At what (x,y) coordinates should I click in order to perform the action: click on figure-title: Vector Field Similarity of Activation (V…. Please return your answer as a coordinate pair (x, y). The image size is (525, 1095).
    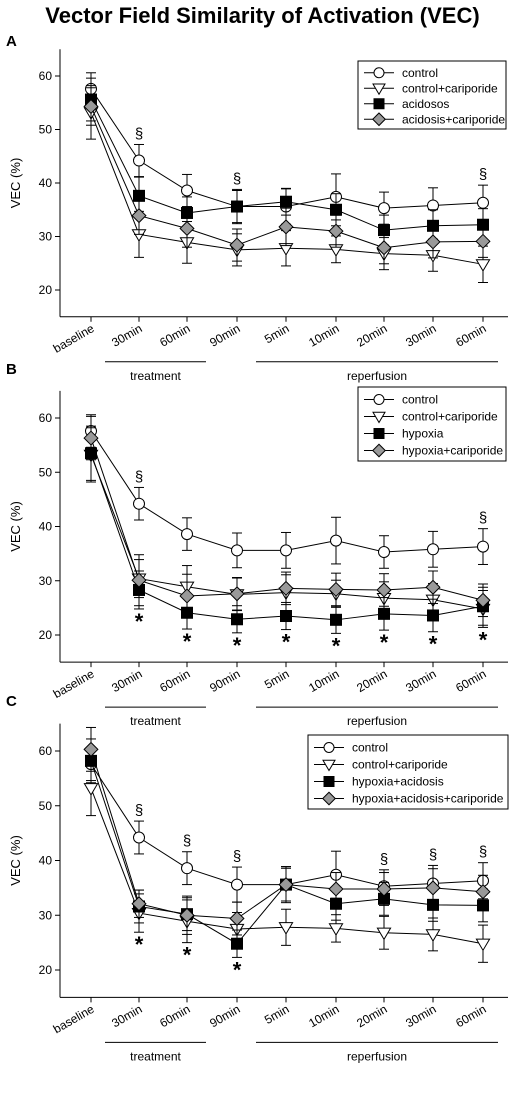
    Looking at the image, I should click on (262, 15).